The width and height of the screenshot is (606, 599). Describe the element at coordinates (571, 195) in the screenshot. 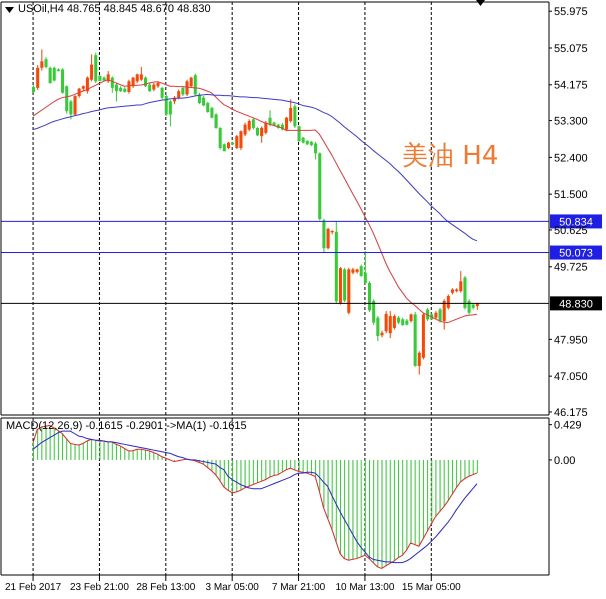

I see `y-tick-label: 51.500` at that location.